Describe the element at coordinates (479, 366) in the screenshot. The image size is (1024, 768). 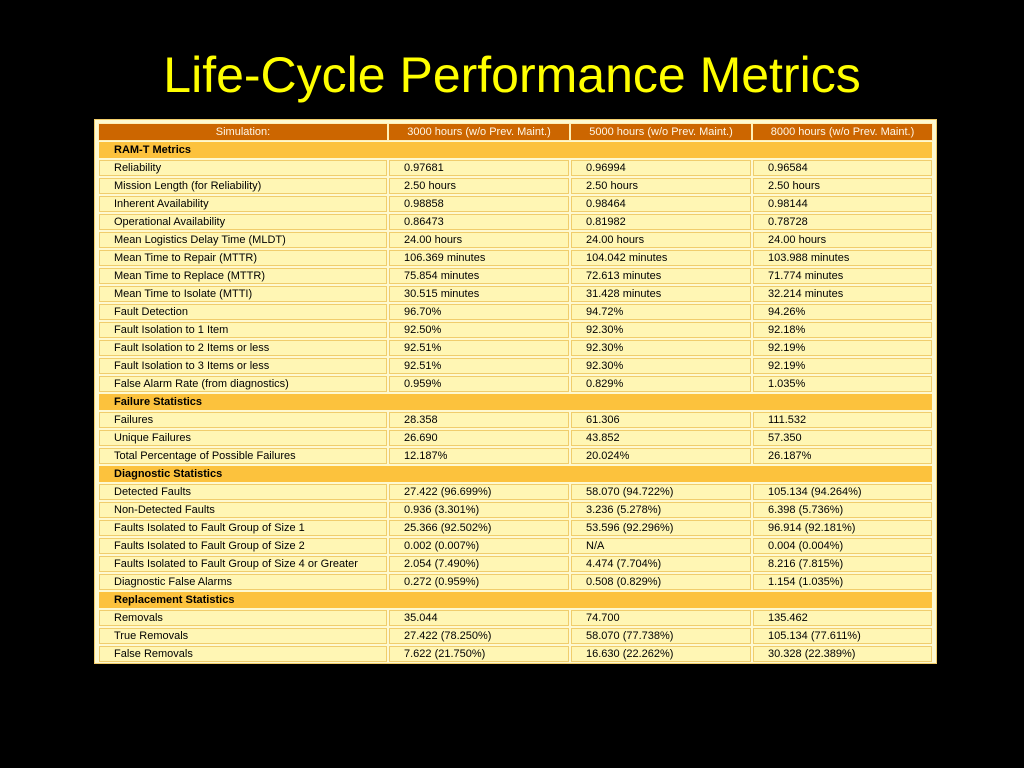
I see `metric-value: 92.51%` at that location.